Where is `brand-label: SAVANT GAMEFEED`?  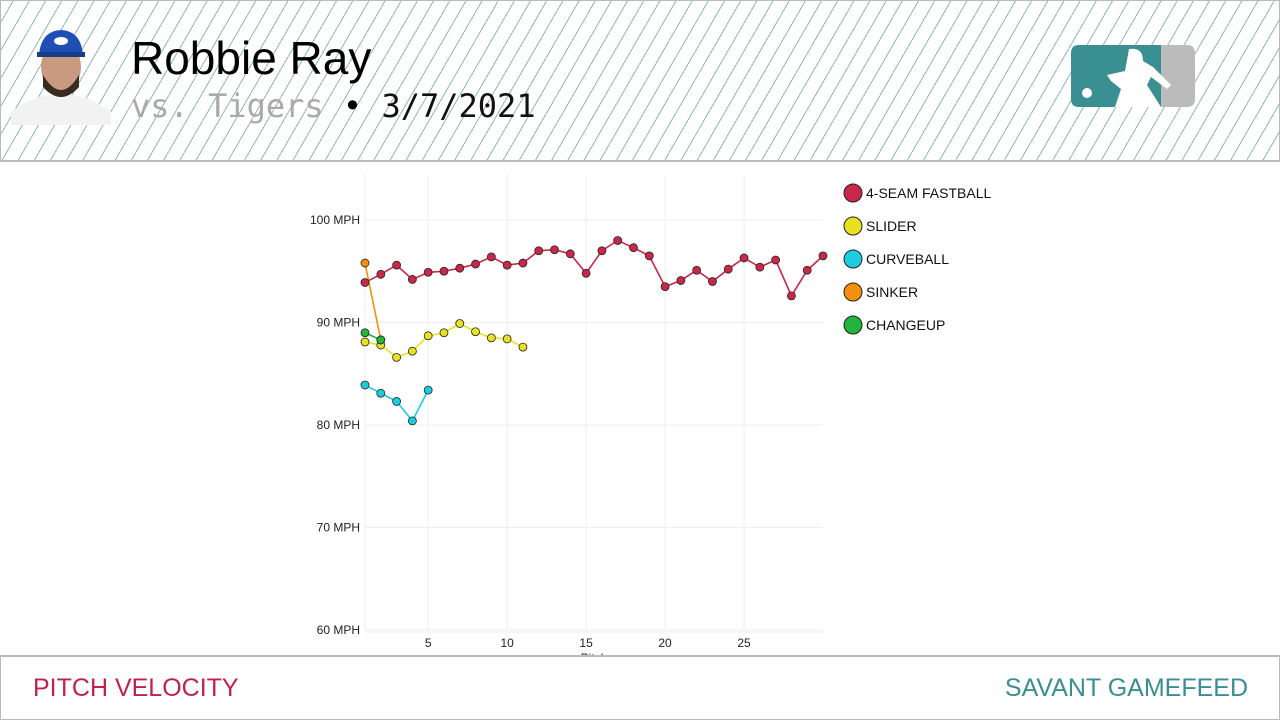 brand-label: SAVANT GAMEFEED is located at coordinates (1126, 688).